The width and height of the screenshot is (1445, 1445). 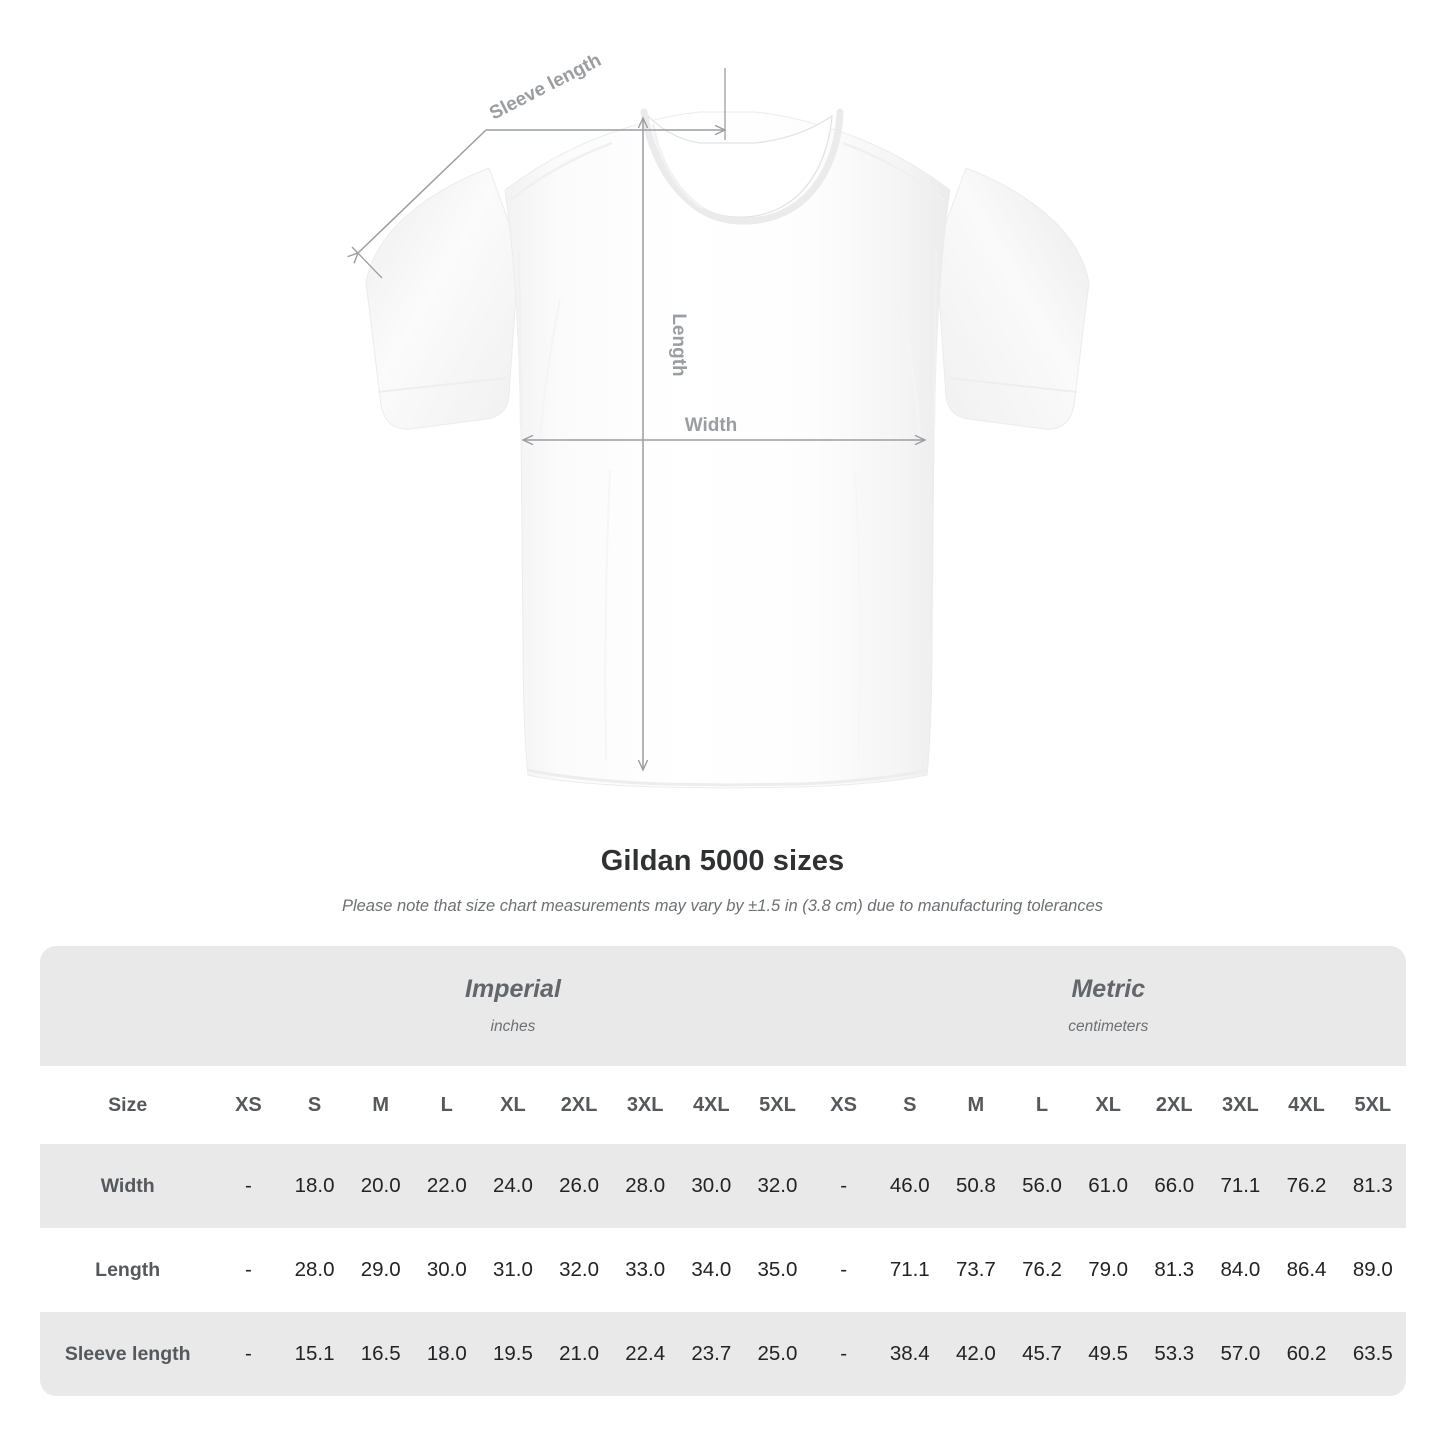 I want to click on header-metric-5xl: 5XL, so click(x=1372, y=1105).